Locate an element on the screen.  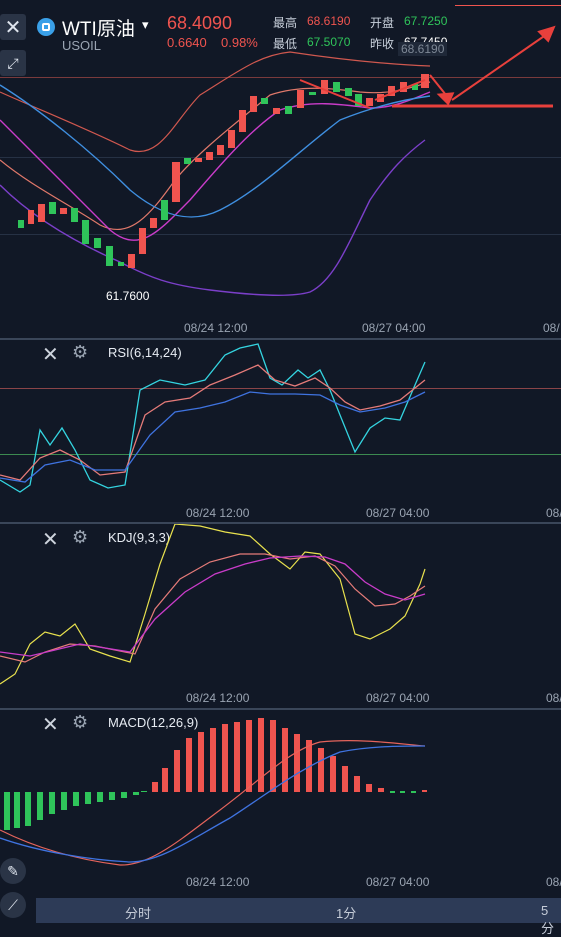
ma-magenta-line is located at coordinates (215, 166).